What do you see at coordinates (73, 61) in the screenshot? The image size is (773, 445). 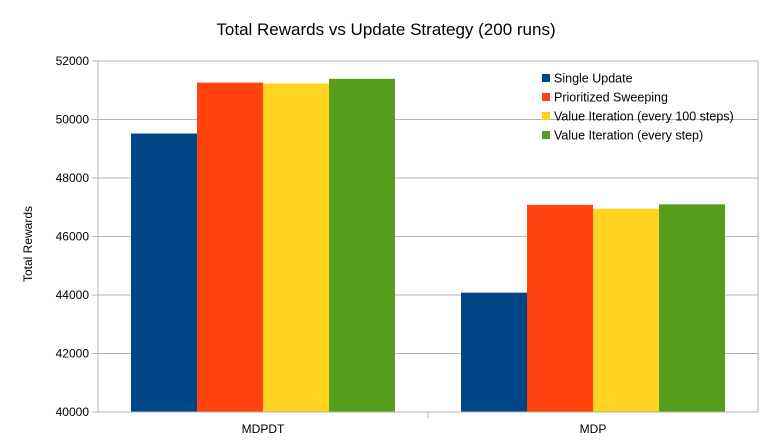 I see `y-tick-label: 52000` at bounding box center [73, 61].